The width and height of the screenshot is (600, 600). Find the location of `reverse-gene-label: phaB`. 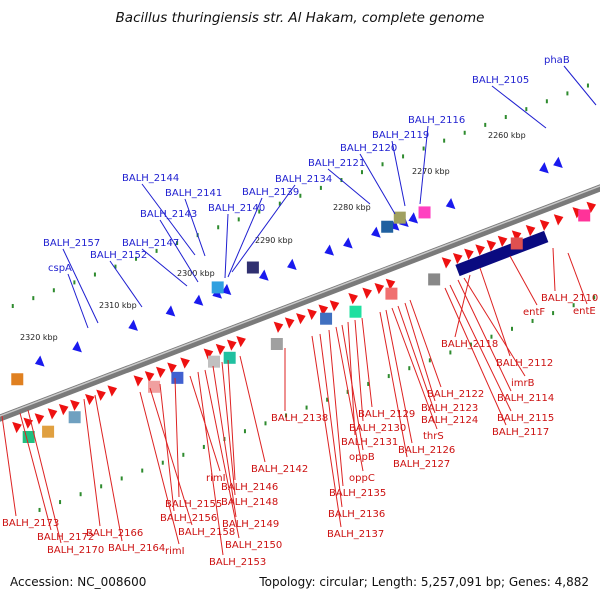

reverse-gene-label: phaB is located at coordinates (557, 60).